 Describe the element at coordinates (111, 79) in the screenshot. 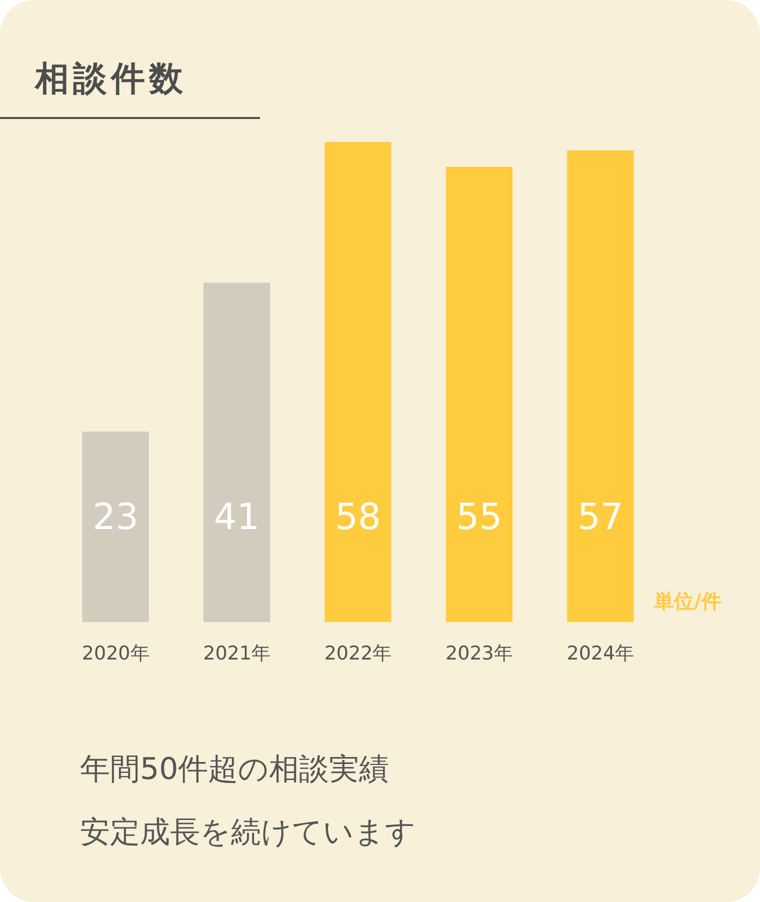

I see `chart-title: 相談件数` at that location.